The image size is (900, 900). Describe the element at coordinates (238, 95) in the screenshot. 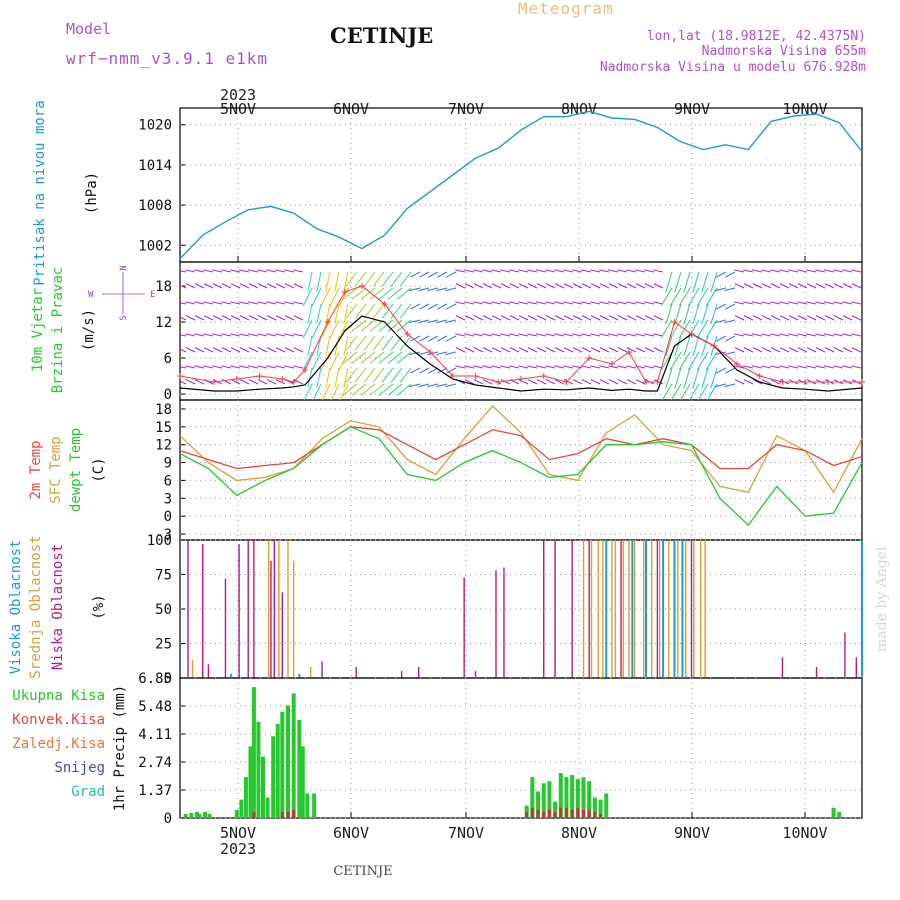

I see `year-top: 2023` at that location.